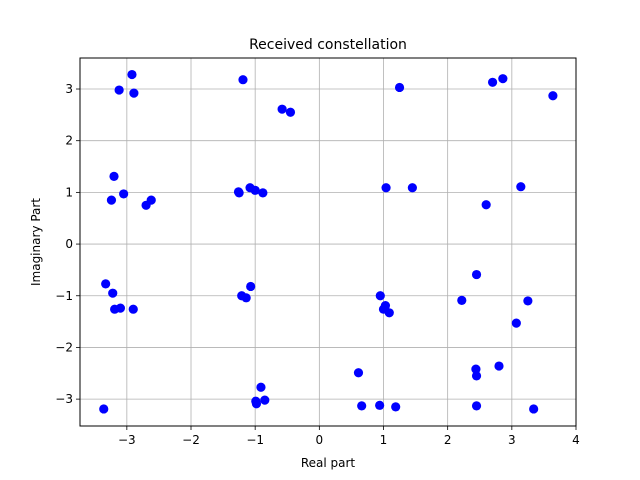 The image size is (640, 480). What do you see at coordinates (64, 296) in the screenshot?
I see `y-tick-label: −1` at bounding box center [64, 296].